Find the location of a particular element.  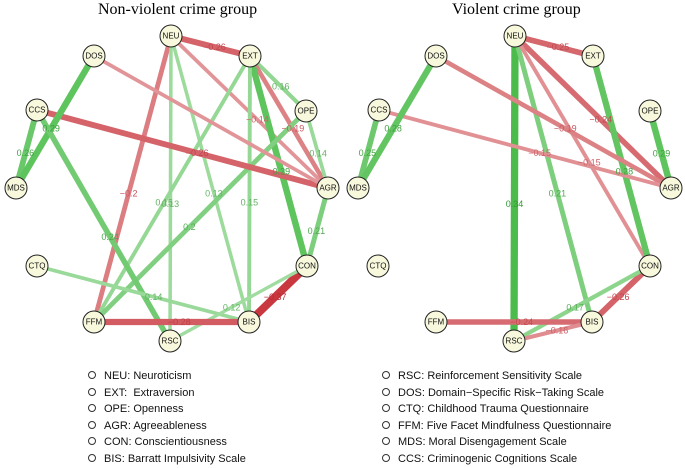

node-label: CCS is located at coordinates (37, 110).